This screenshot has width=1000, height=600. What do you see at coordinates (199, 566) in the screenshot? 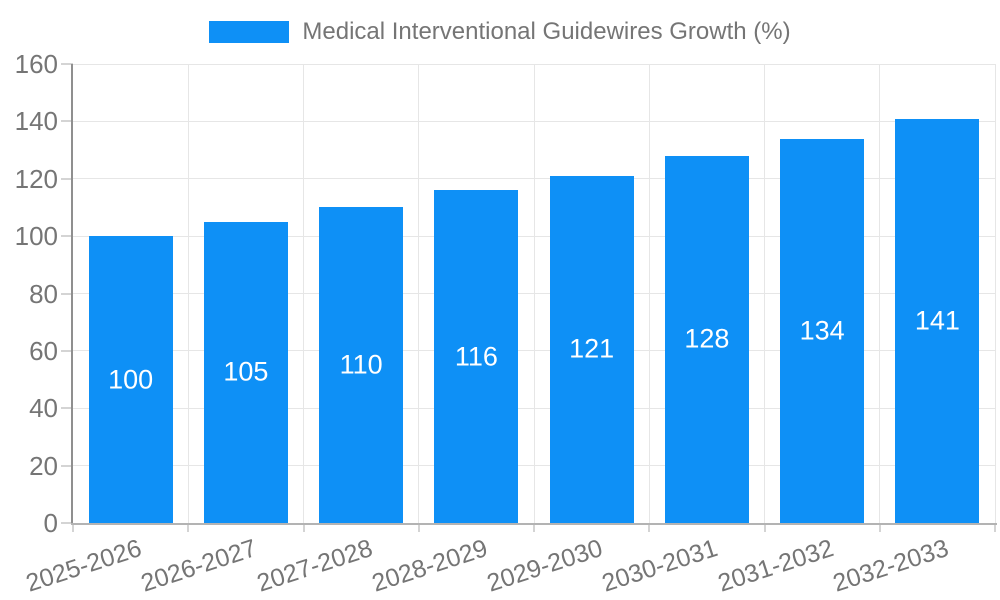
I see `x-axis-tick-label: 2026-2027` at bounding box center [199, 566].